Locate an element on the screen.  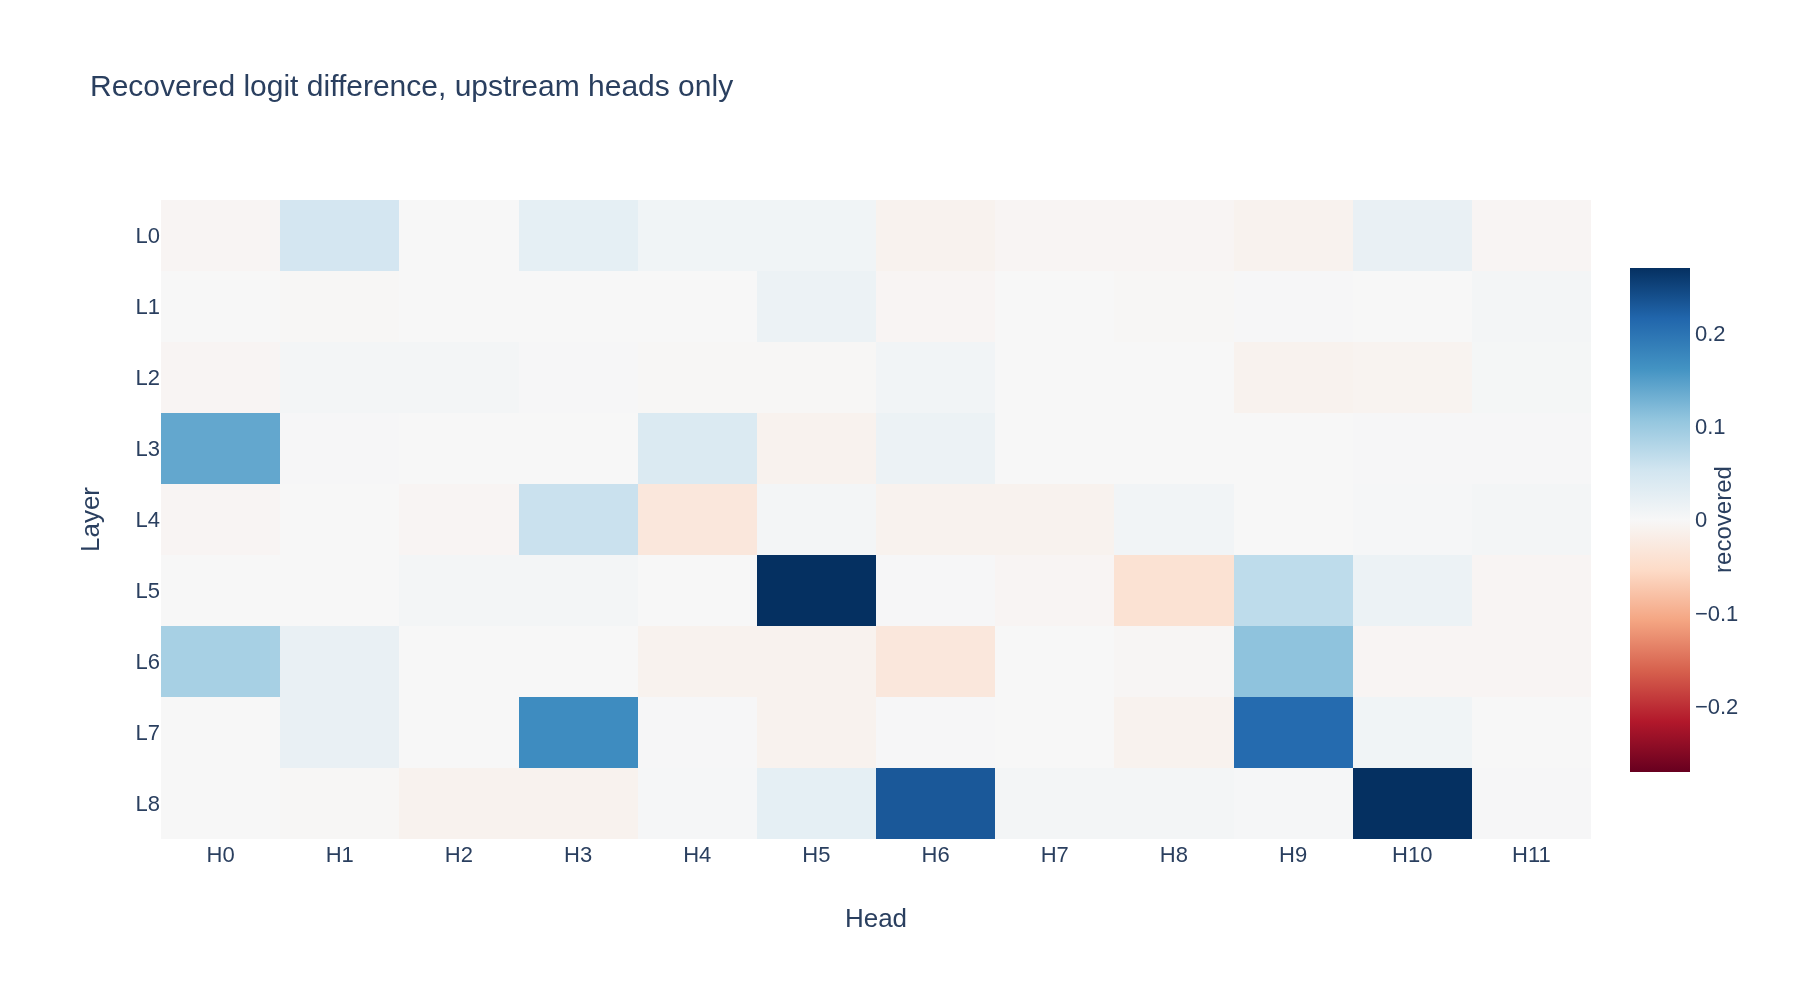
x-tick-label: H8 is located at coordinates (1173, 854).